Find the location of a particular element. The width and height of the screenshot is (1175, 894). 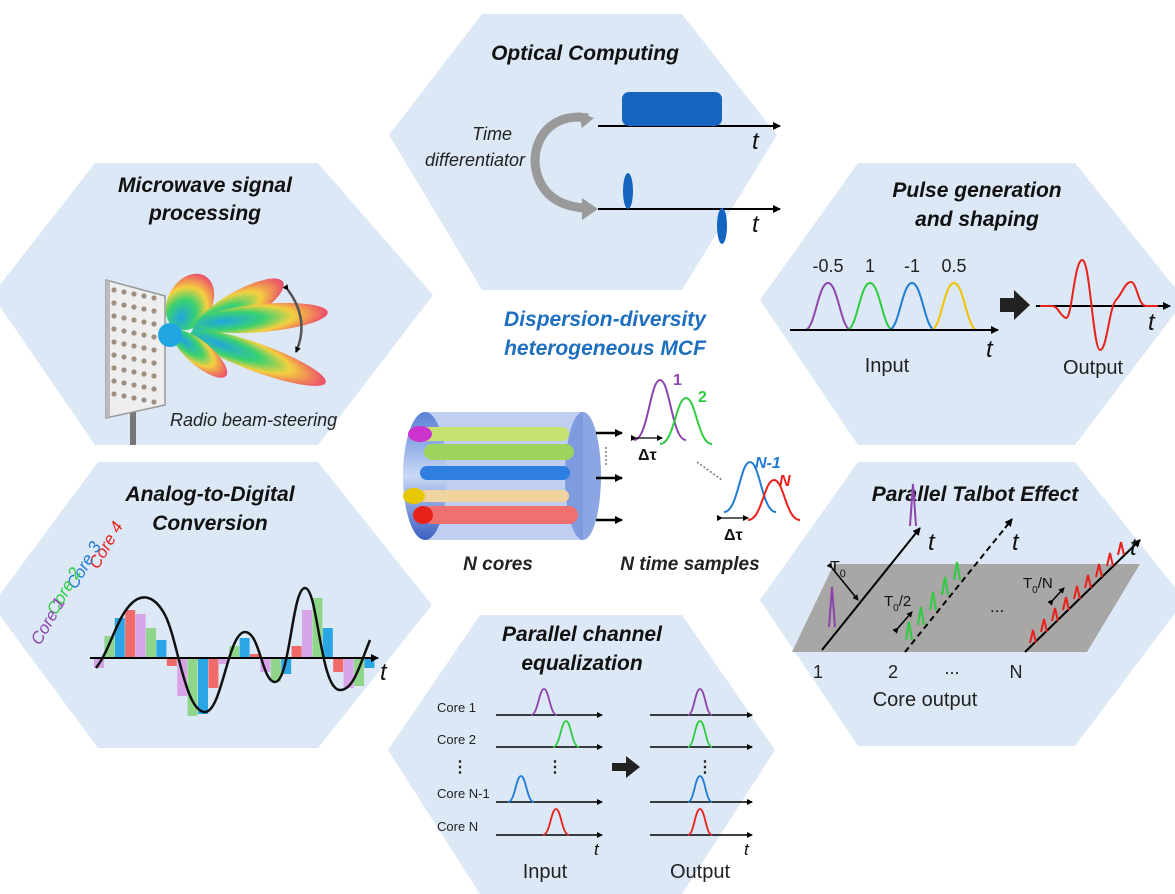

eq-input-t: t is located at coordinates (597, 849).